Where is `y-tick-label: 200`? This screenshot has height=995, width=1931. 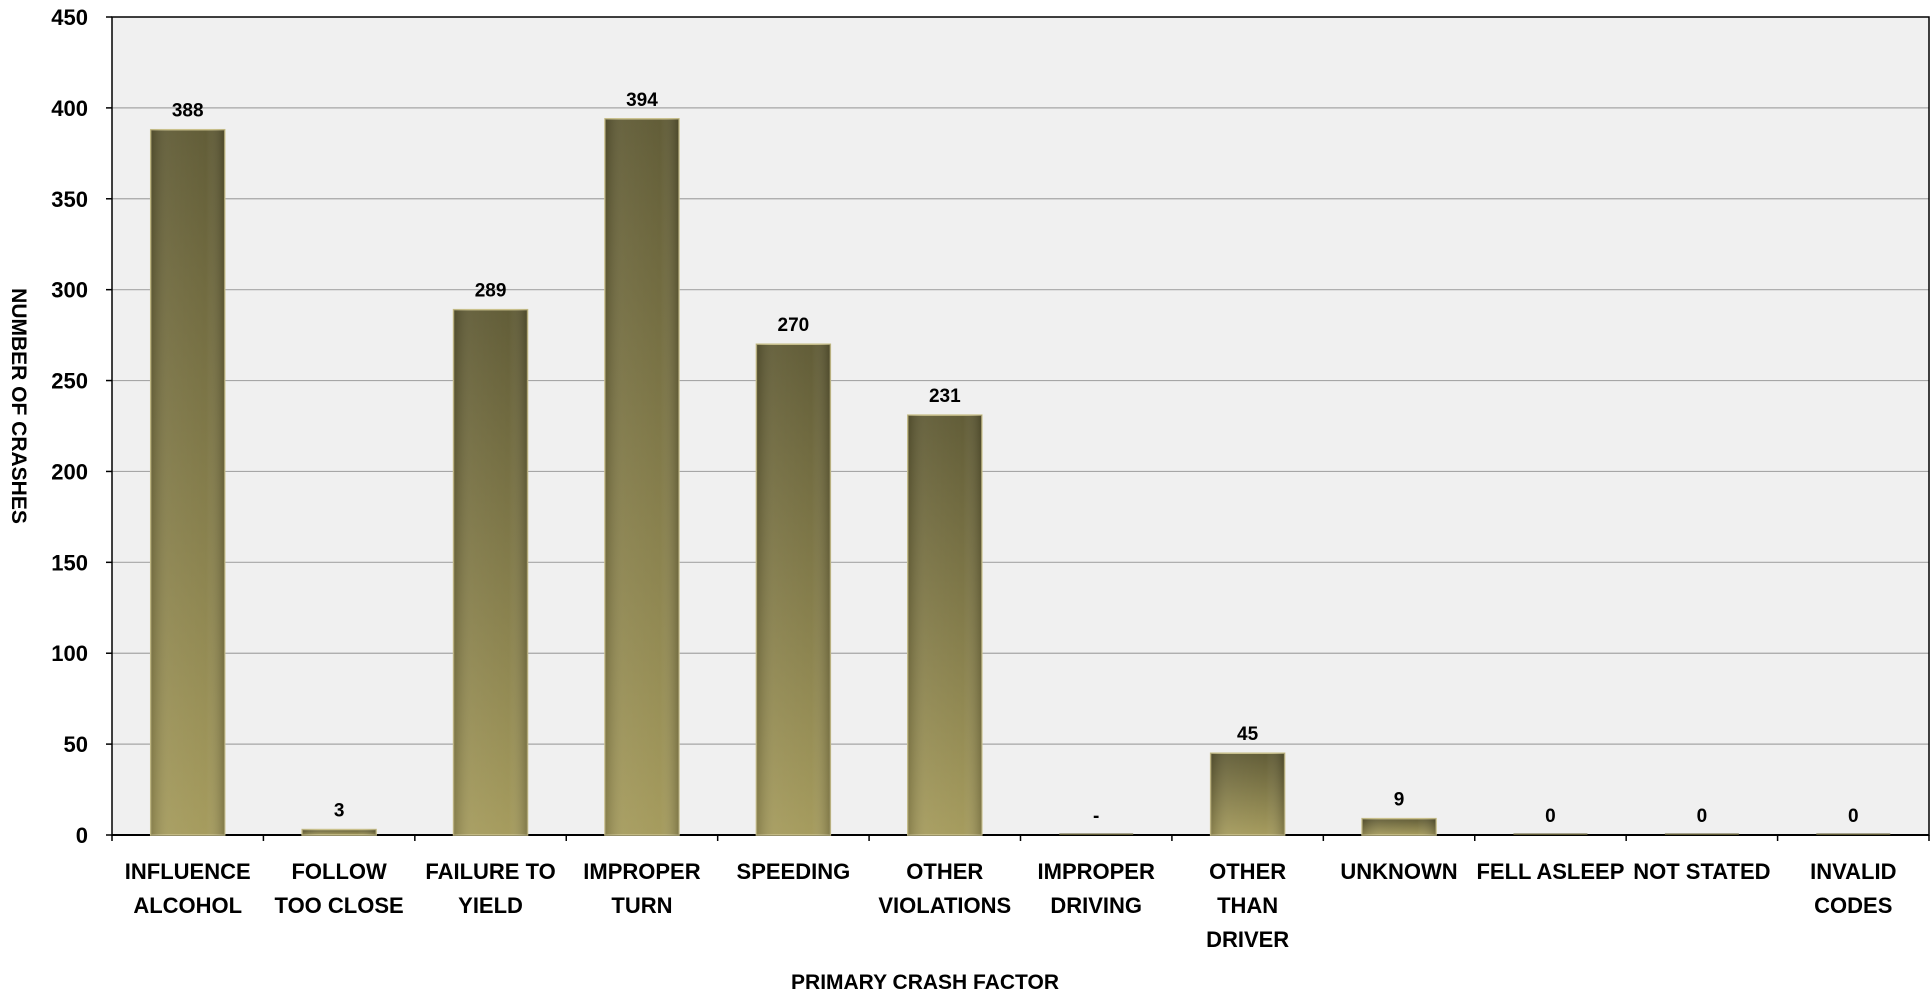
y-tick-label: 200 is located at coordinates (69, 471).